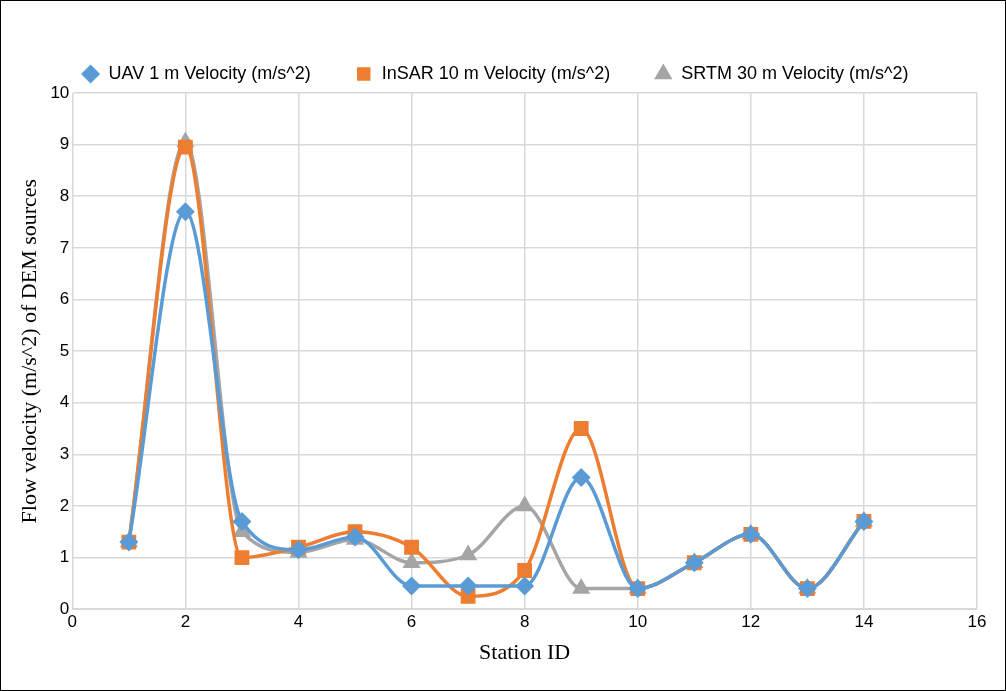  Describe the element at coordinates (64, 247) in the screenshot. I see `y-tick-label: 7` at that location.